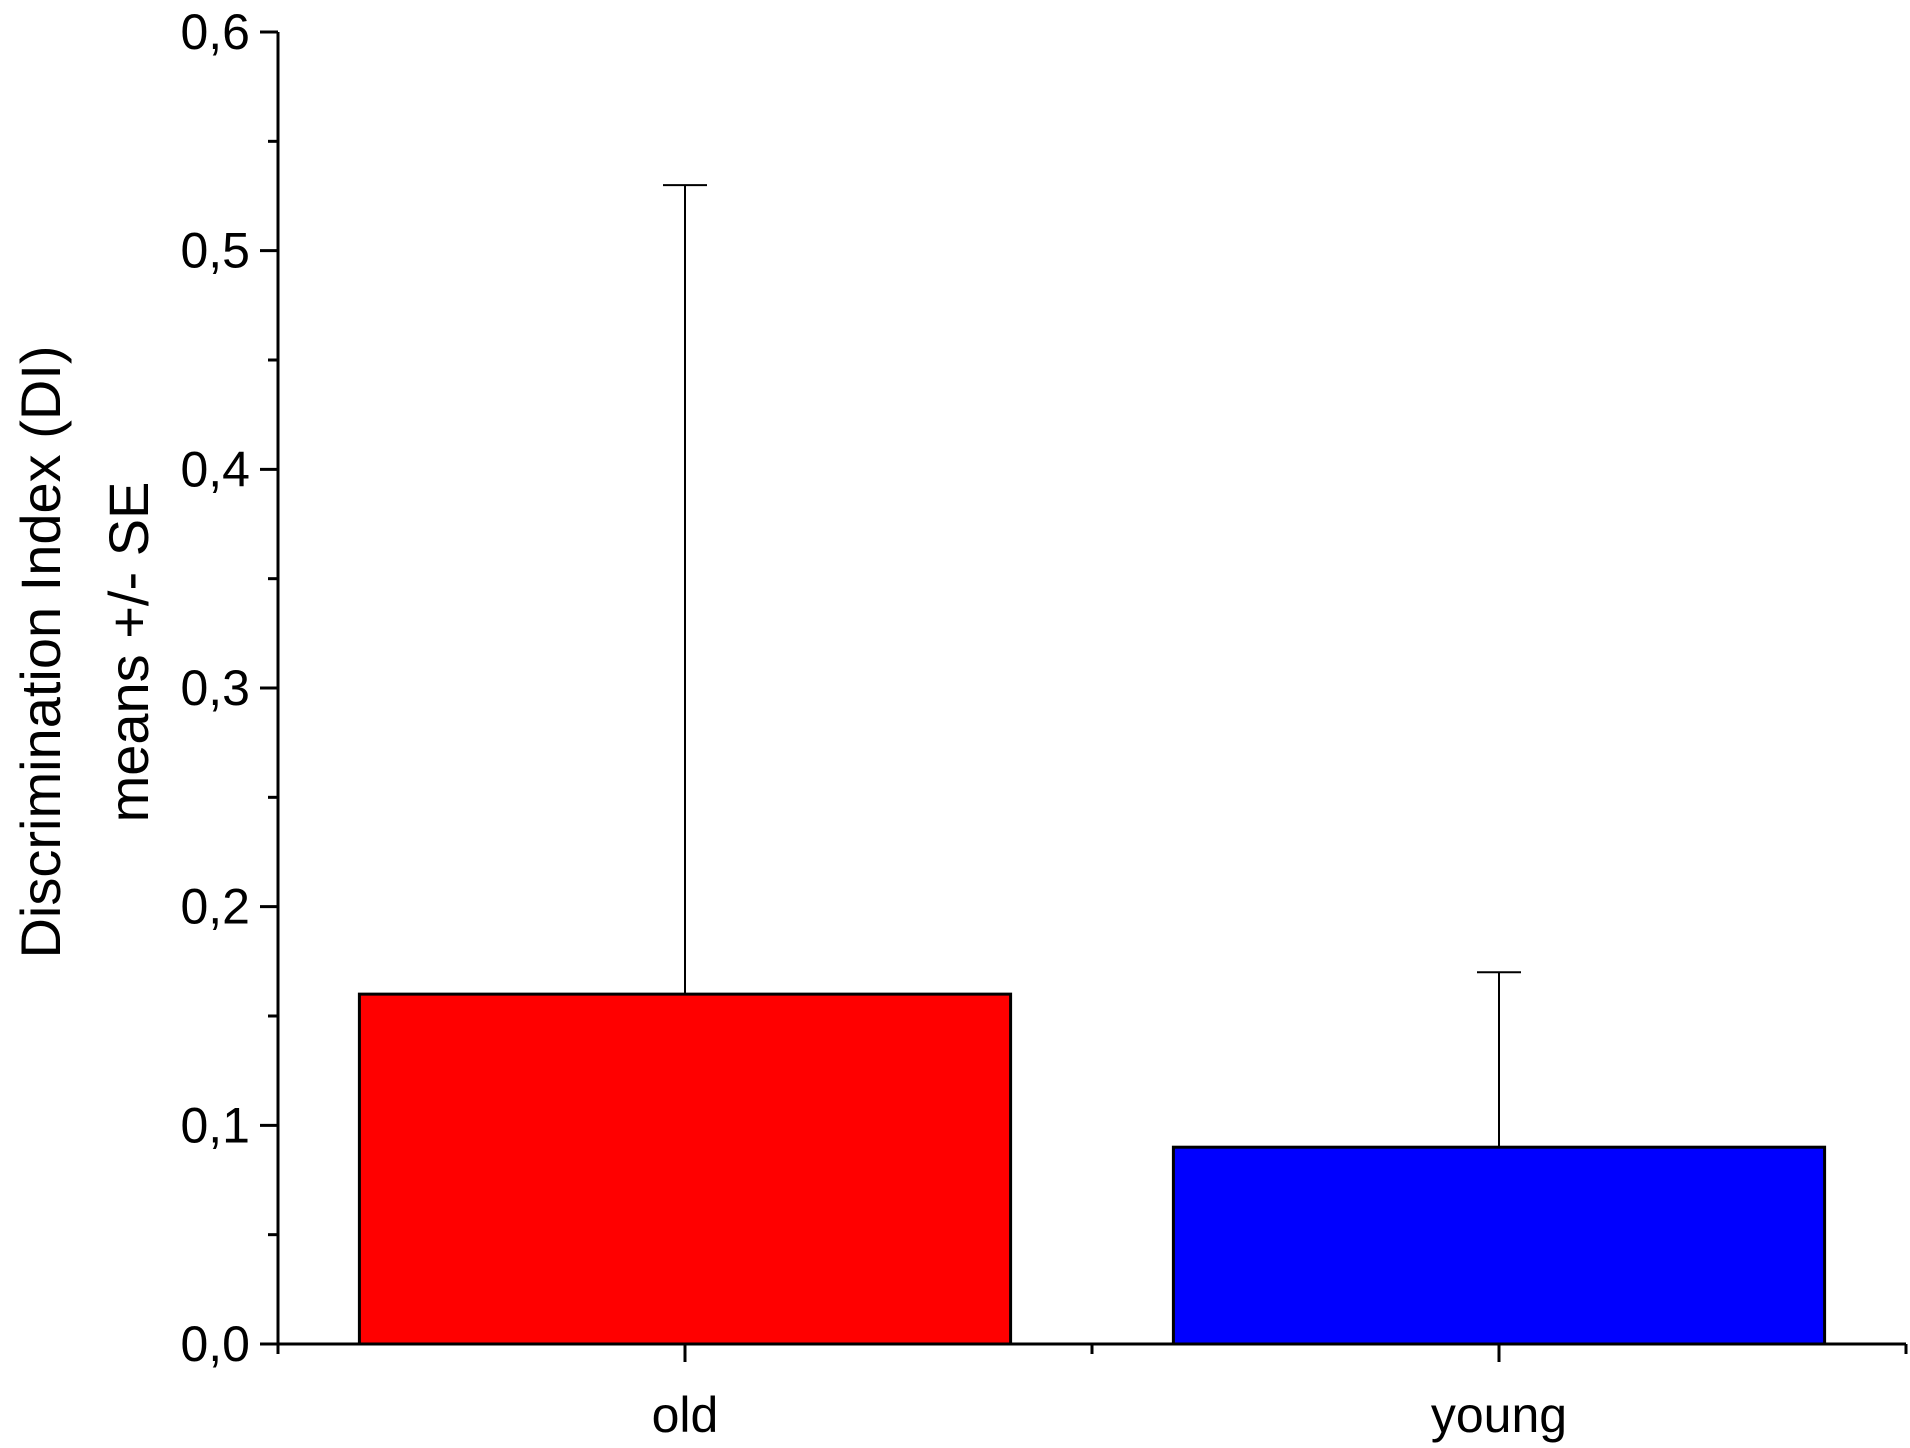 The width and height of the screenshot is (1910, 1448). I want to click on y-axis-title-line-2: means +/- SE, so click(128, 652).